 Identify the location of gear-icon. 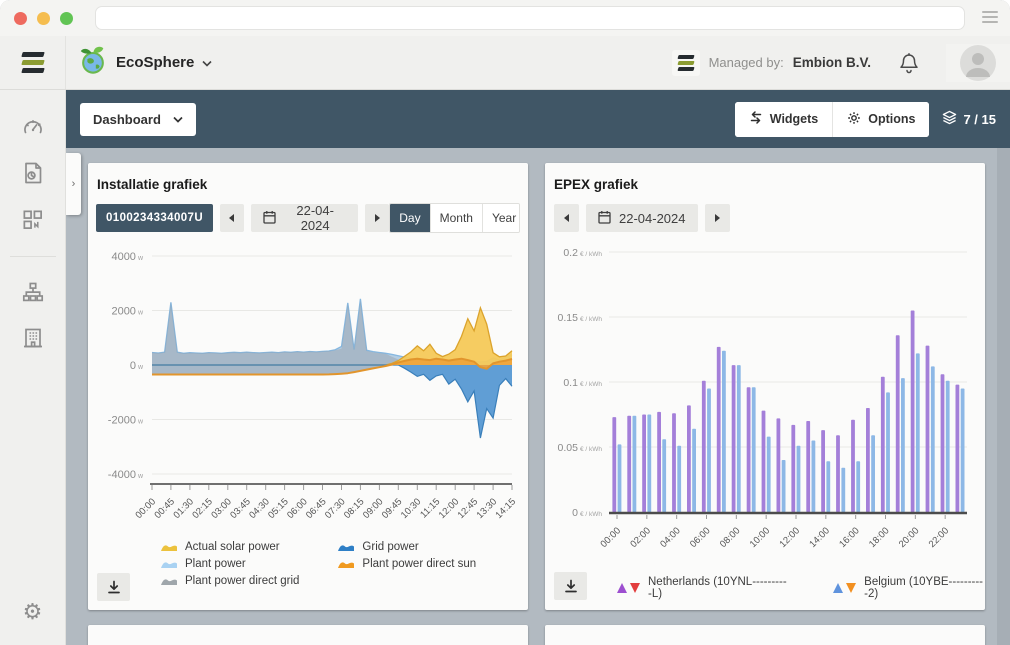
(854, 119).